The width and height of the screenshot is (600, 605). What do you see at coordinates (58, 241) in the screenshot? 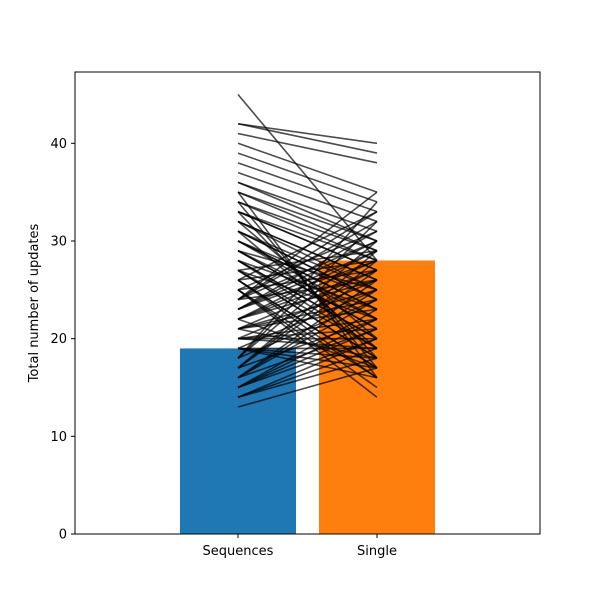
I see `y-tick-label: 30` at bounding box center [58, 241].